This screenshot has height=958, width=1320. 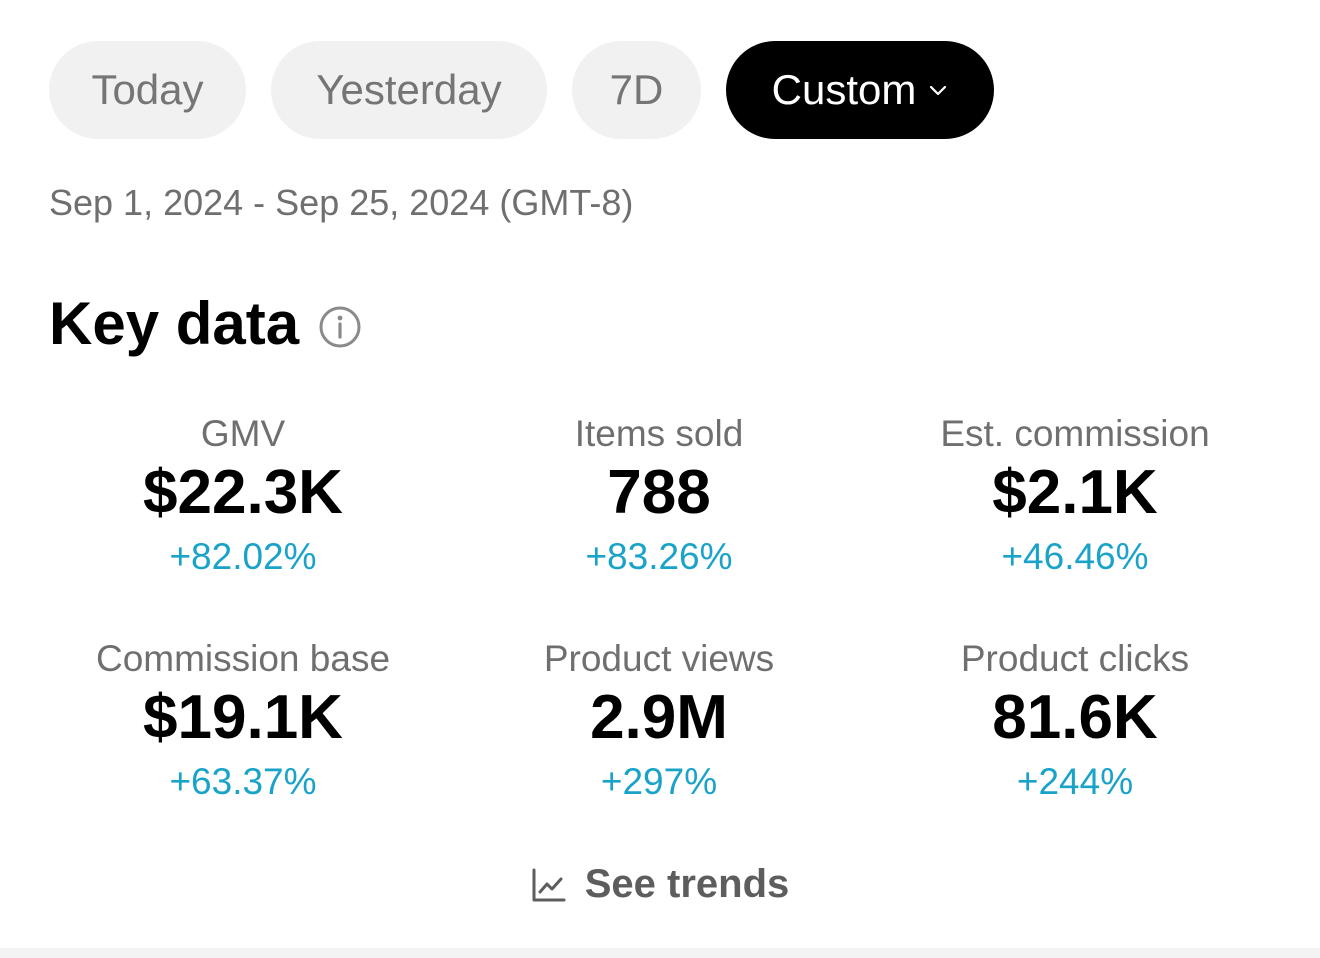 I want to click on metric-commission-base: Commission base $19.1K +63.37%, so click(x=243, y=747).